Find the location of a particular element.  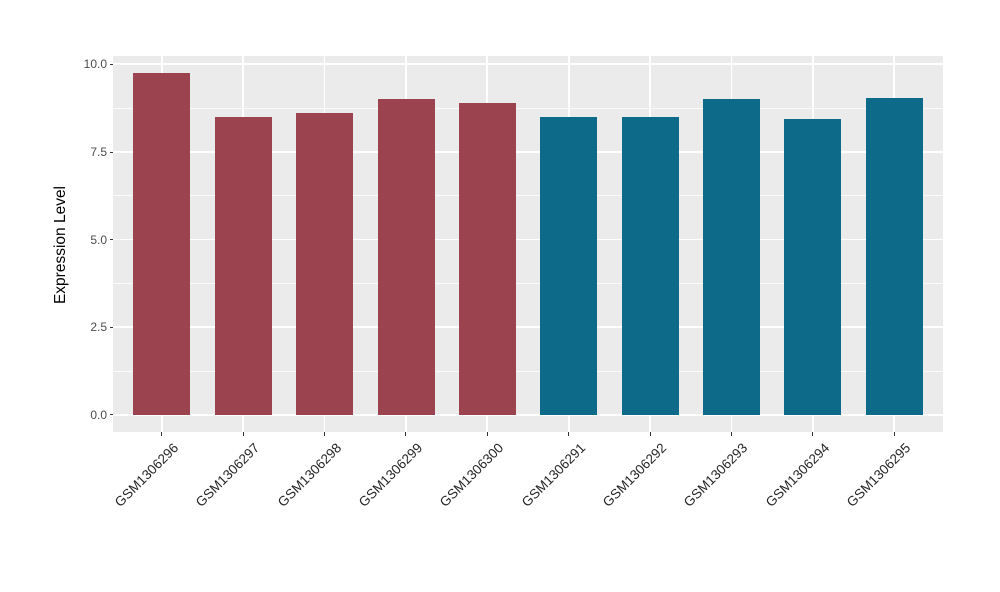

x-tick-label: GSM1306292 is located at coordinates (634, 475).